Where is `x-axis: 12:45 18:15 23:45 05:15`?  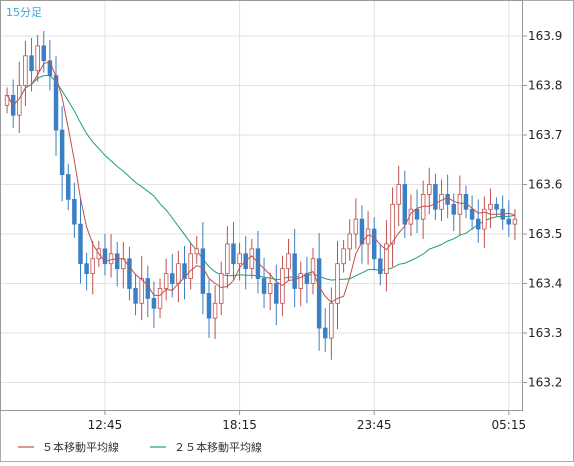 x-axis: 12:45 18:15 23:45 05:15 is located at coordinates (307, 421).